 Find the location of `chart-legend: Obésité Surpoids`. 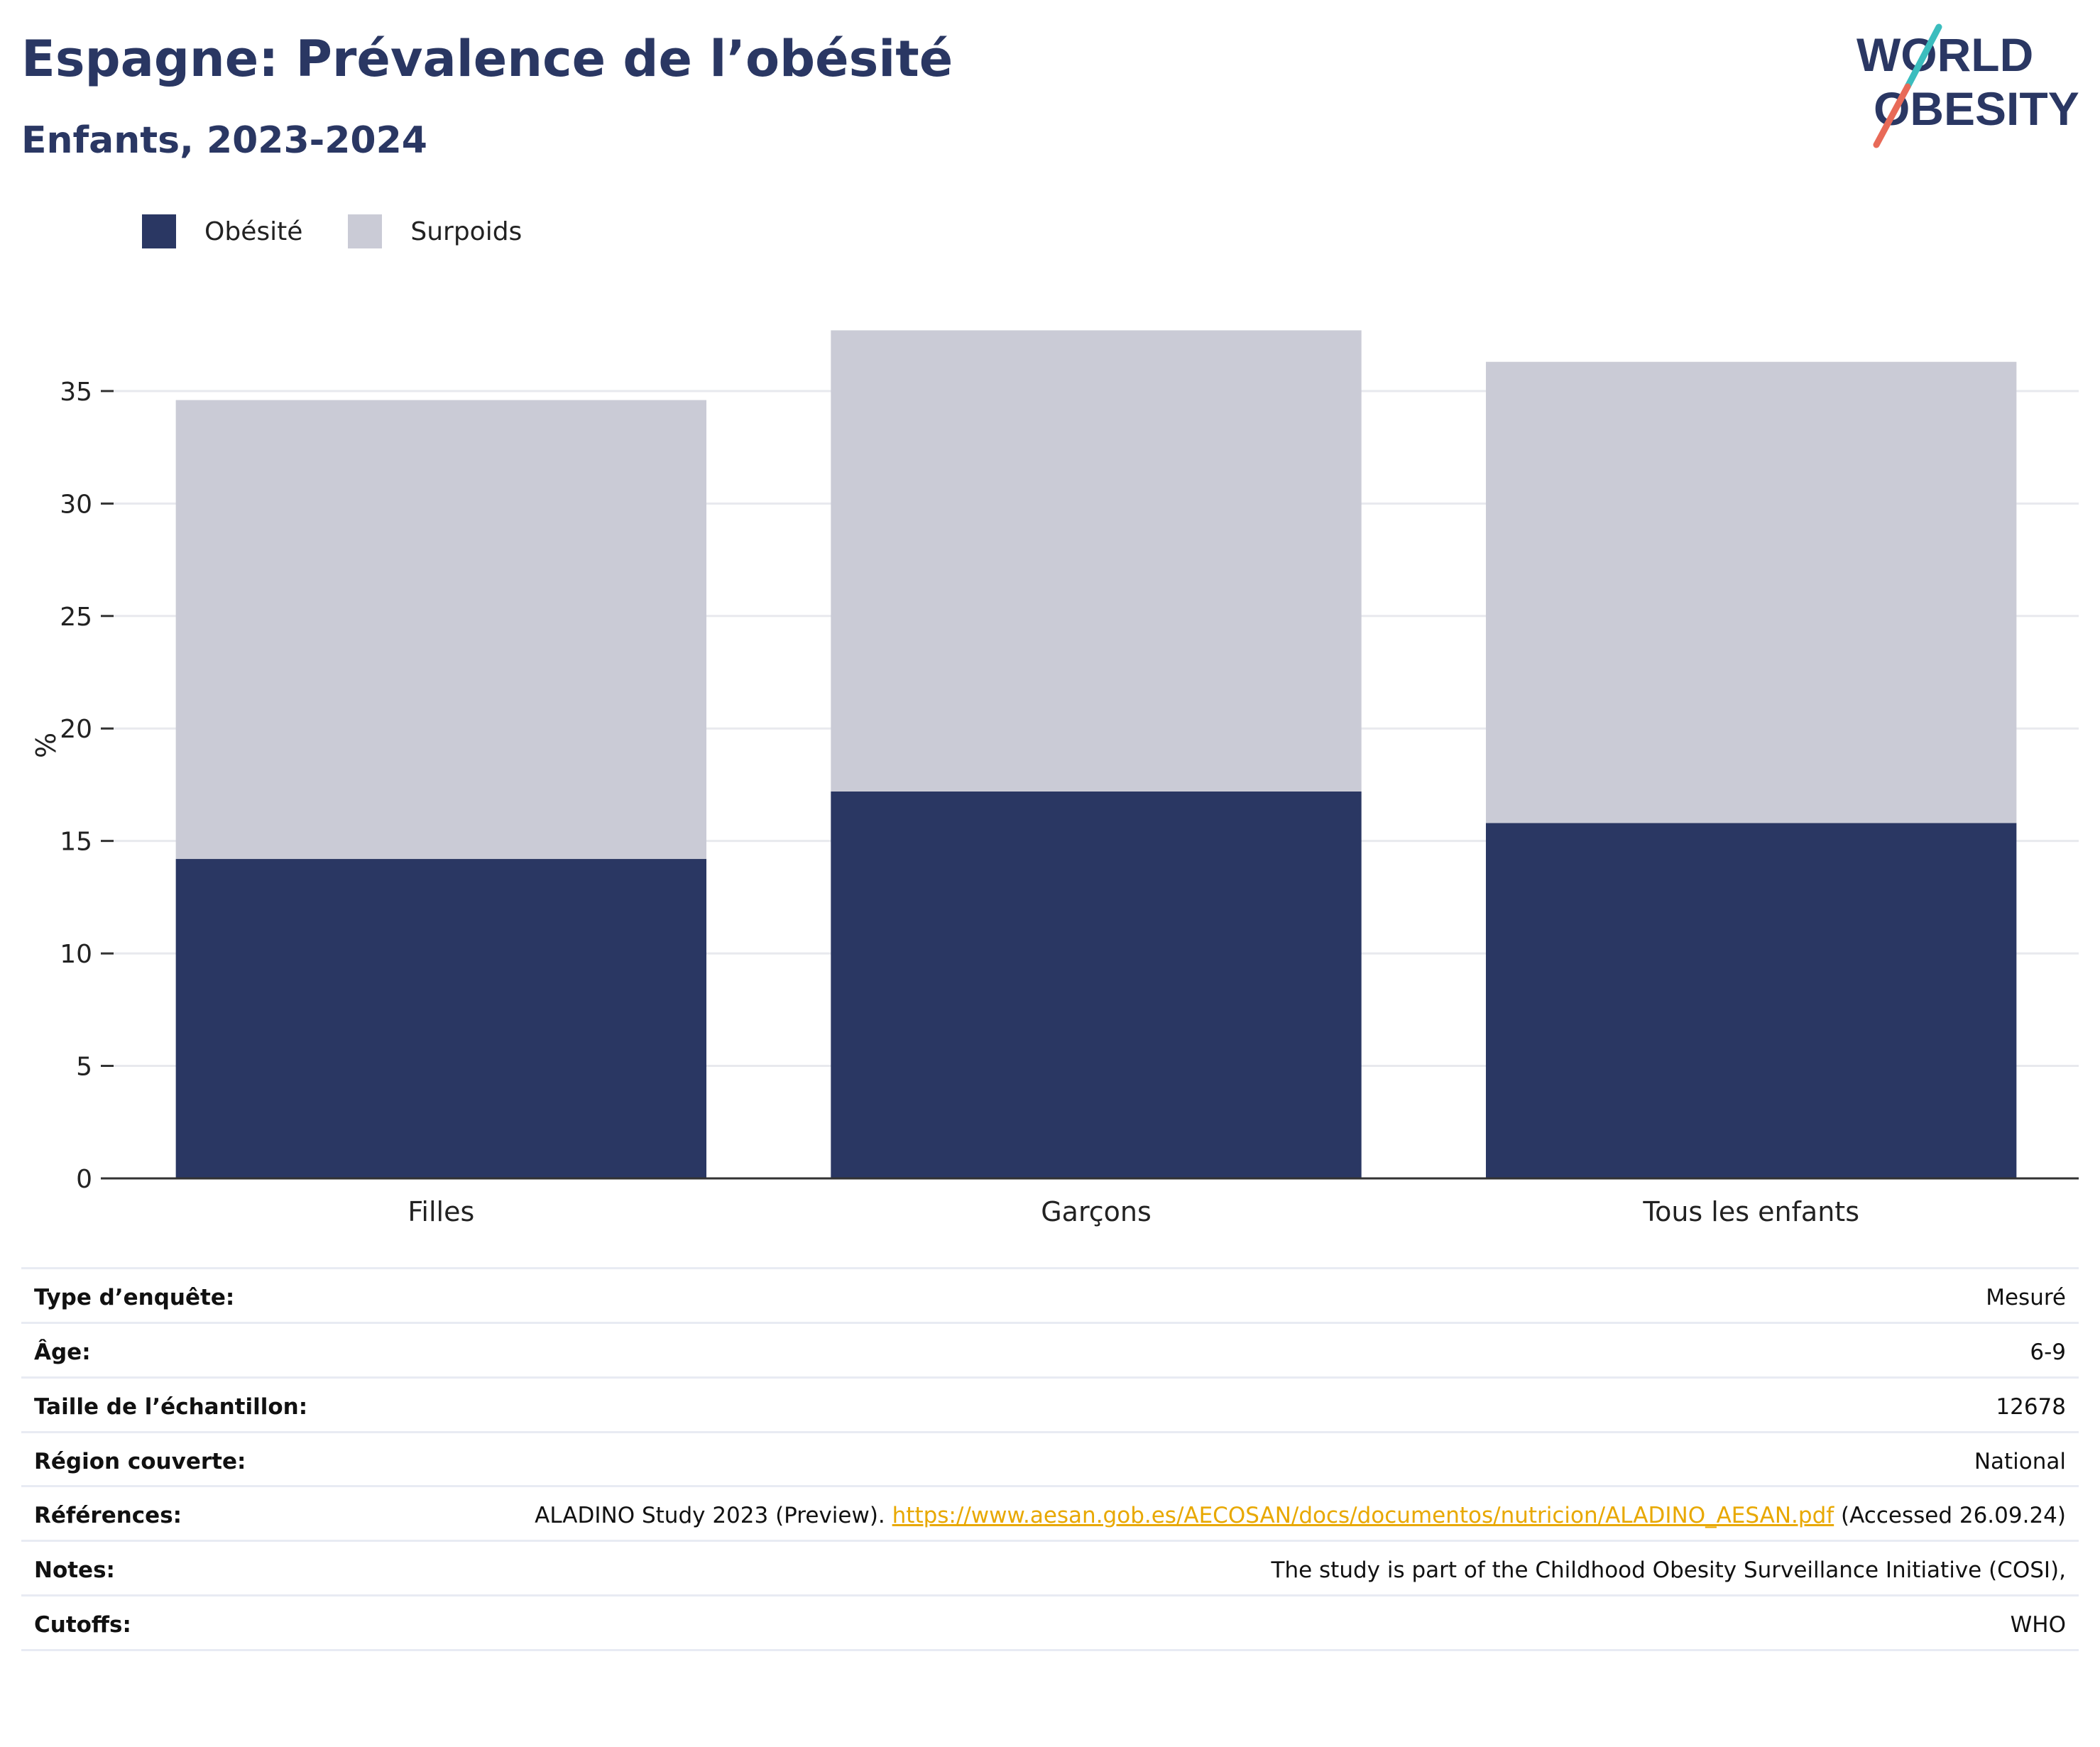

chart-legend: Obésité Surpoids is located at coordinates (354, 231).